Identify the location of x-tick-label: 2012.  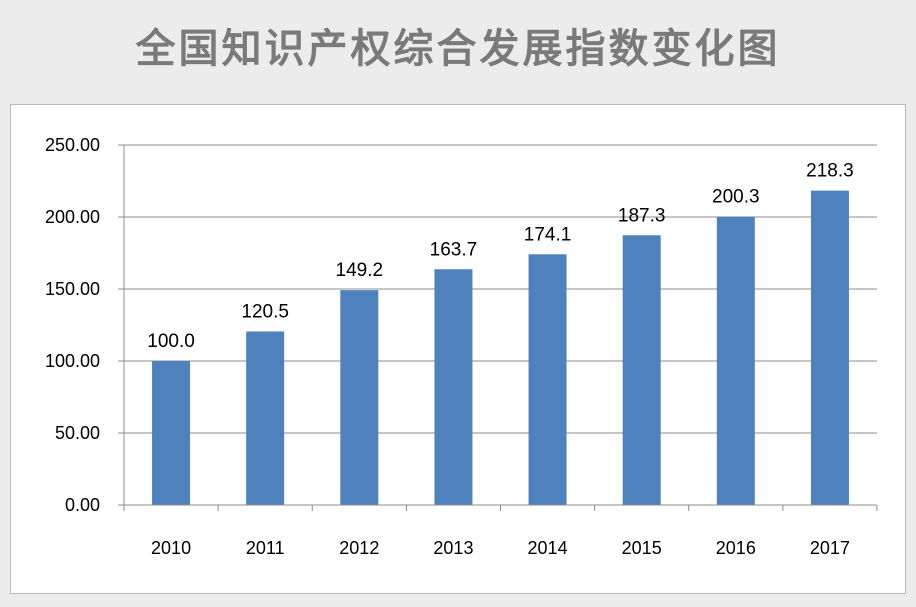
(359, 548).